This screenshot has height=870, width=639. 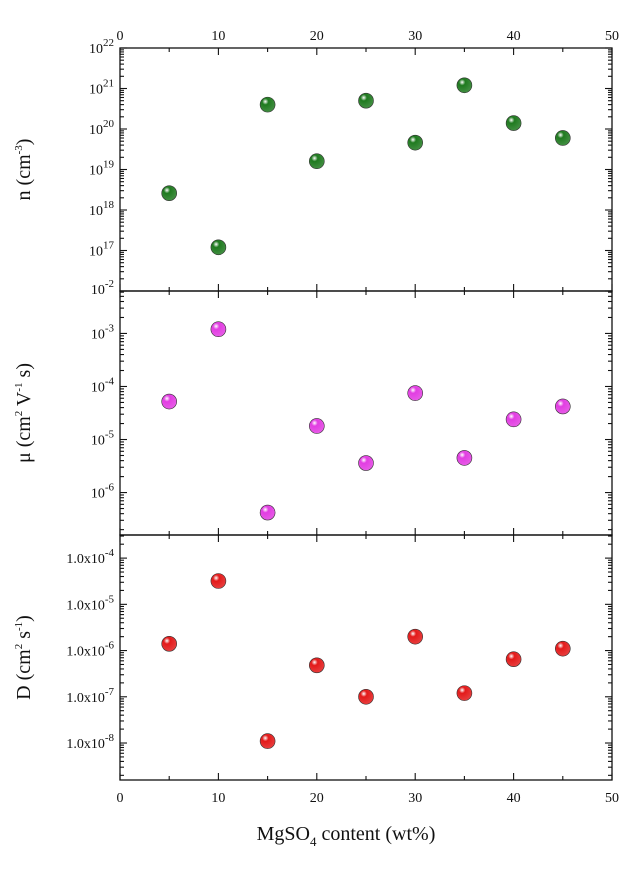 I want to click on y-tick-label: 10²¹, so click(x=101, y=88).